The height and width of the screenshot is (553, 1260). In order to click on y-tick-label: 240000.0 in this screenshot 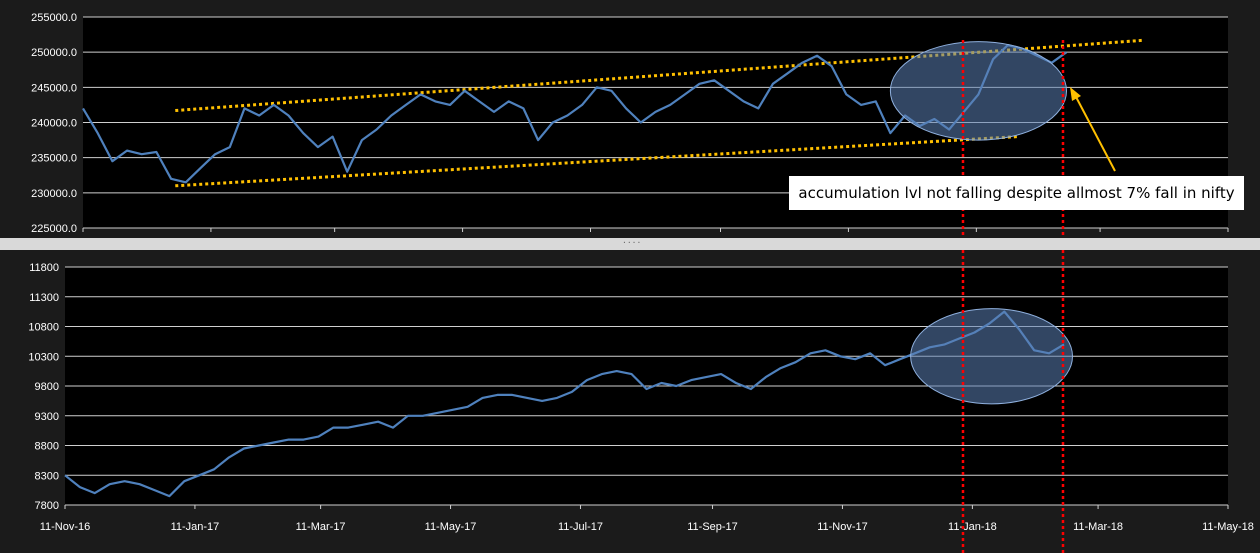, I will do `click(54, 124)`.